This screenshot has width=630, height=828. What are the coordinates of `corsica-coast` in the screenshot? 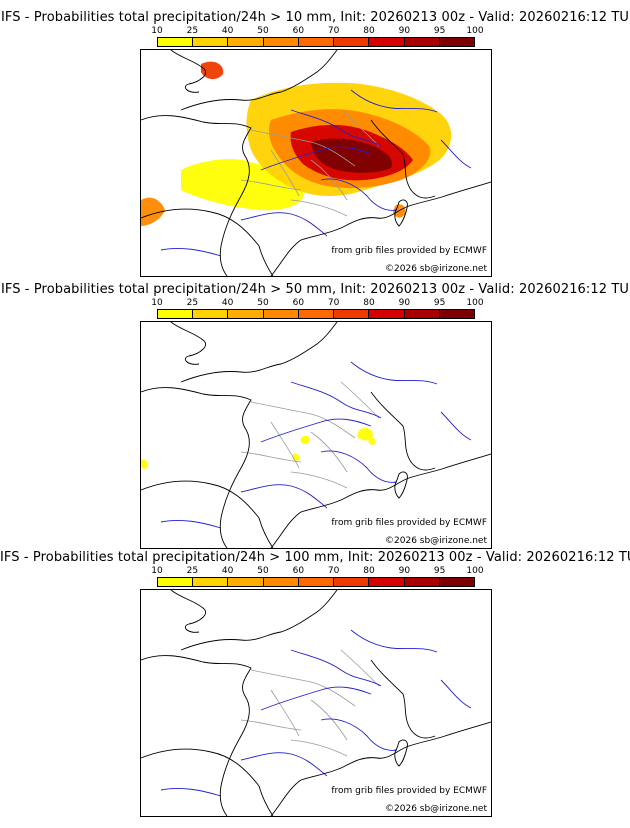 It's located at (401, 213).